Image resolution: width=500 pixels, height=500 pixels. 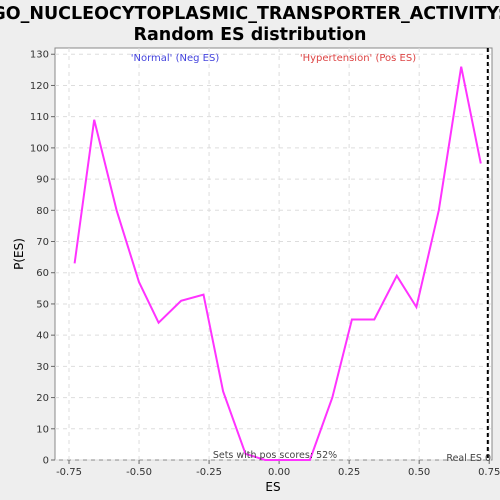 I want to click on real-es-label: Real ES 0, so click(x=468, y=458).